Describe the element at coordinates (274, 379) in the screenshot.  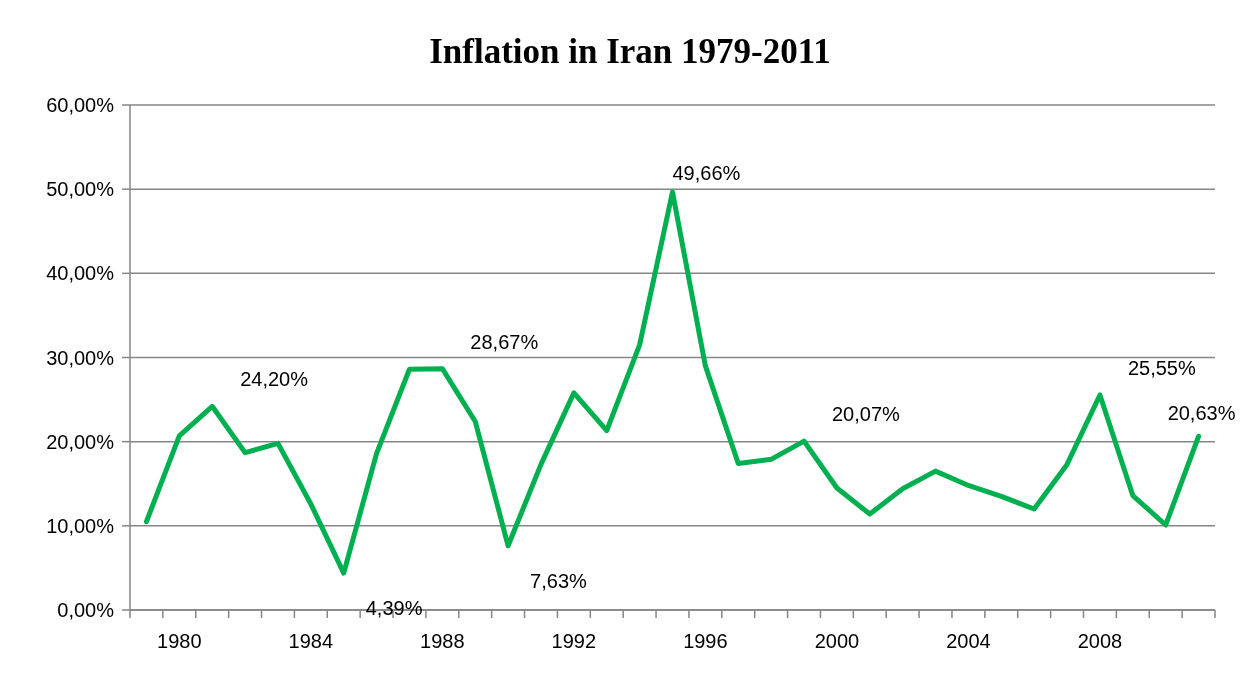
I see `data-label: 24,20%` at that location.